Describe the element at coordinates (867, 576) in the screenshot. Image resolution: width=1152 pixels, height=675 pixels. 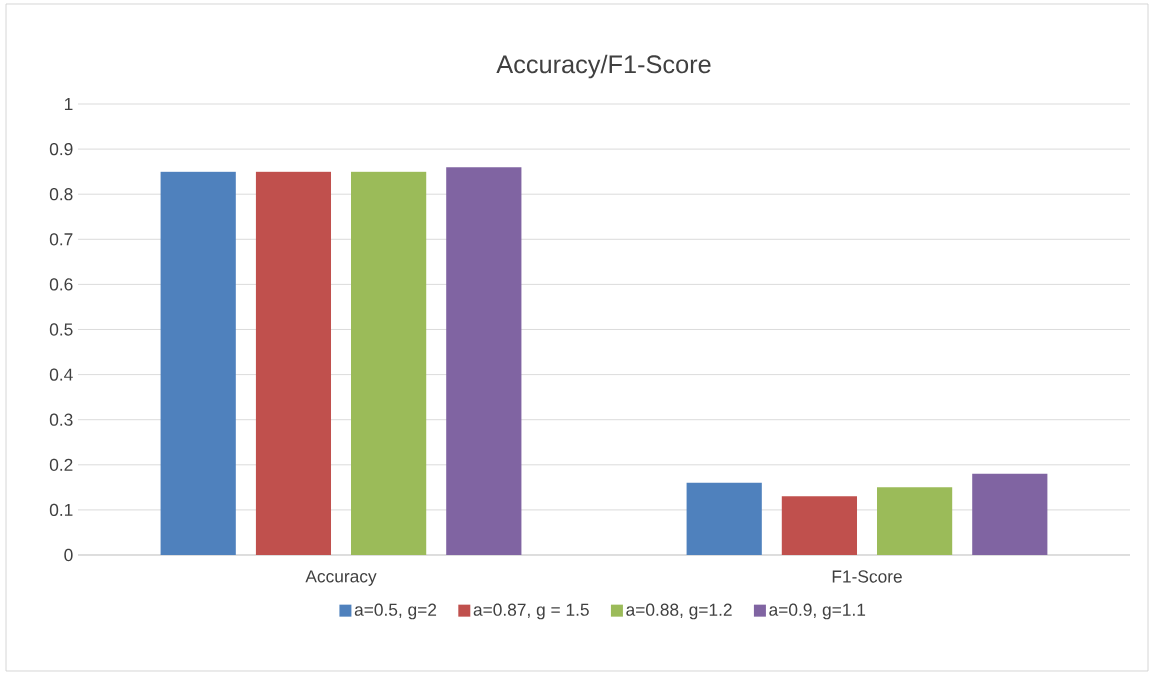
I see `x-tick-label: F1-Score` at that location.